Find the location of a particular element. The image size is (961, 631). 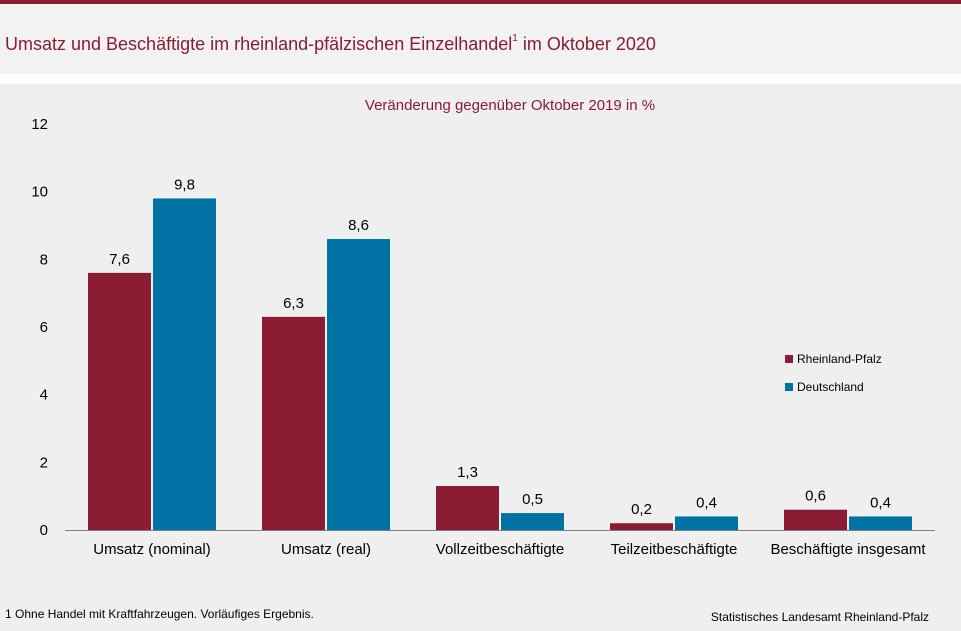

data-label: 1,3 is located at coordinates (467, 472).